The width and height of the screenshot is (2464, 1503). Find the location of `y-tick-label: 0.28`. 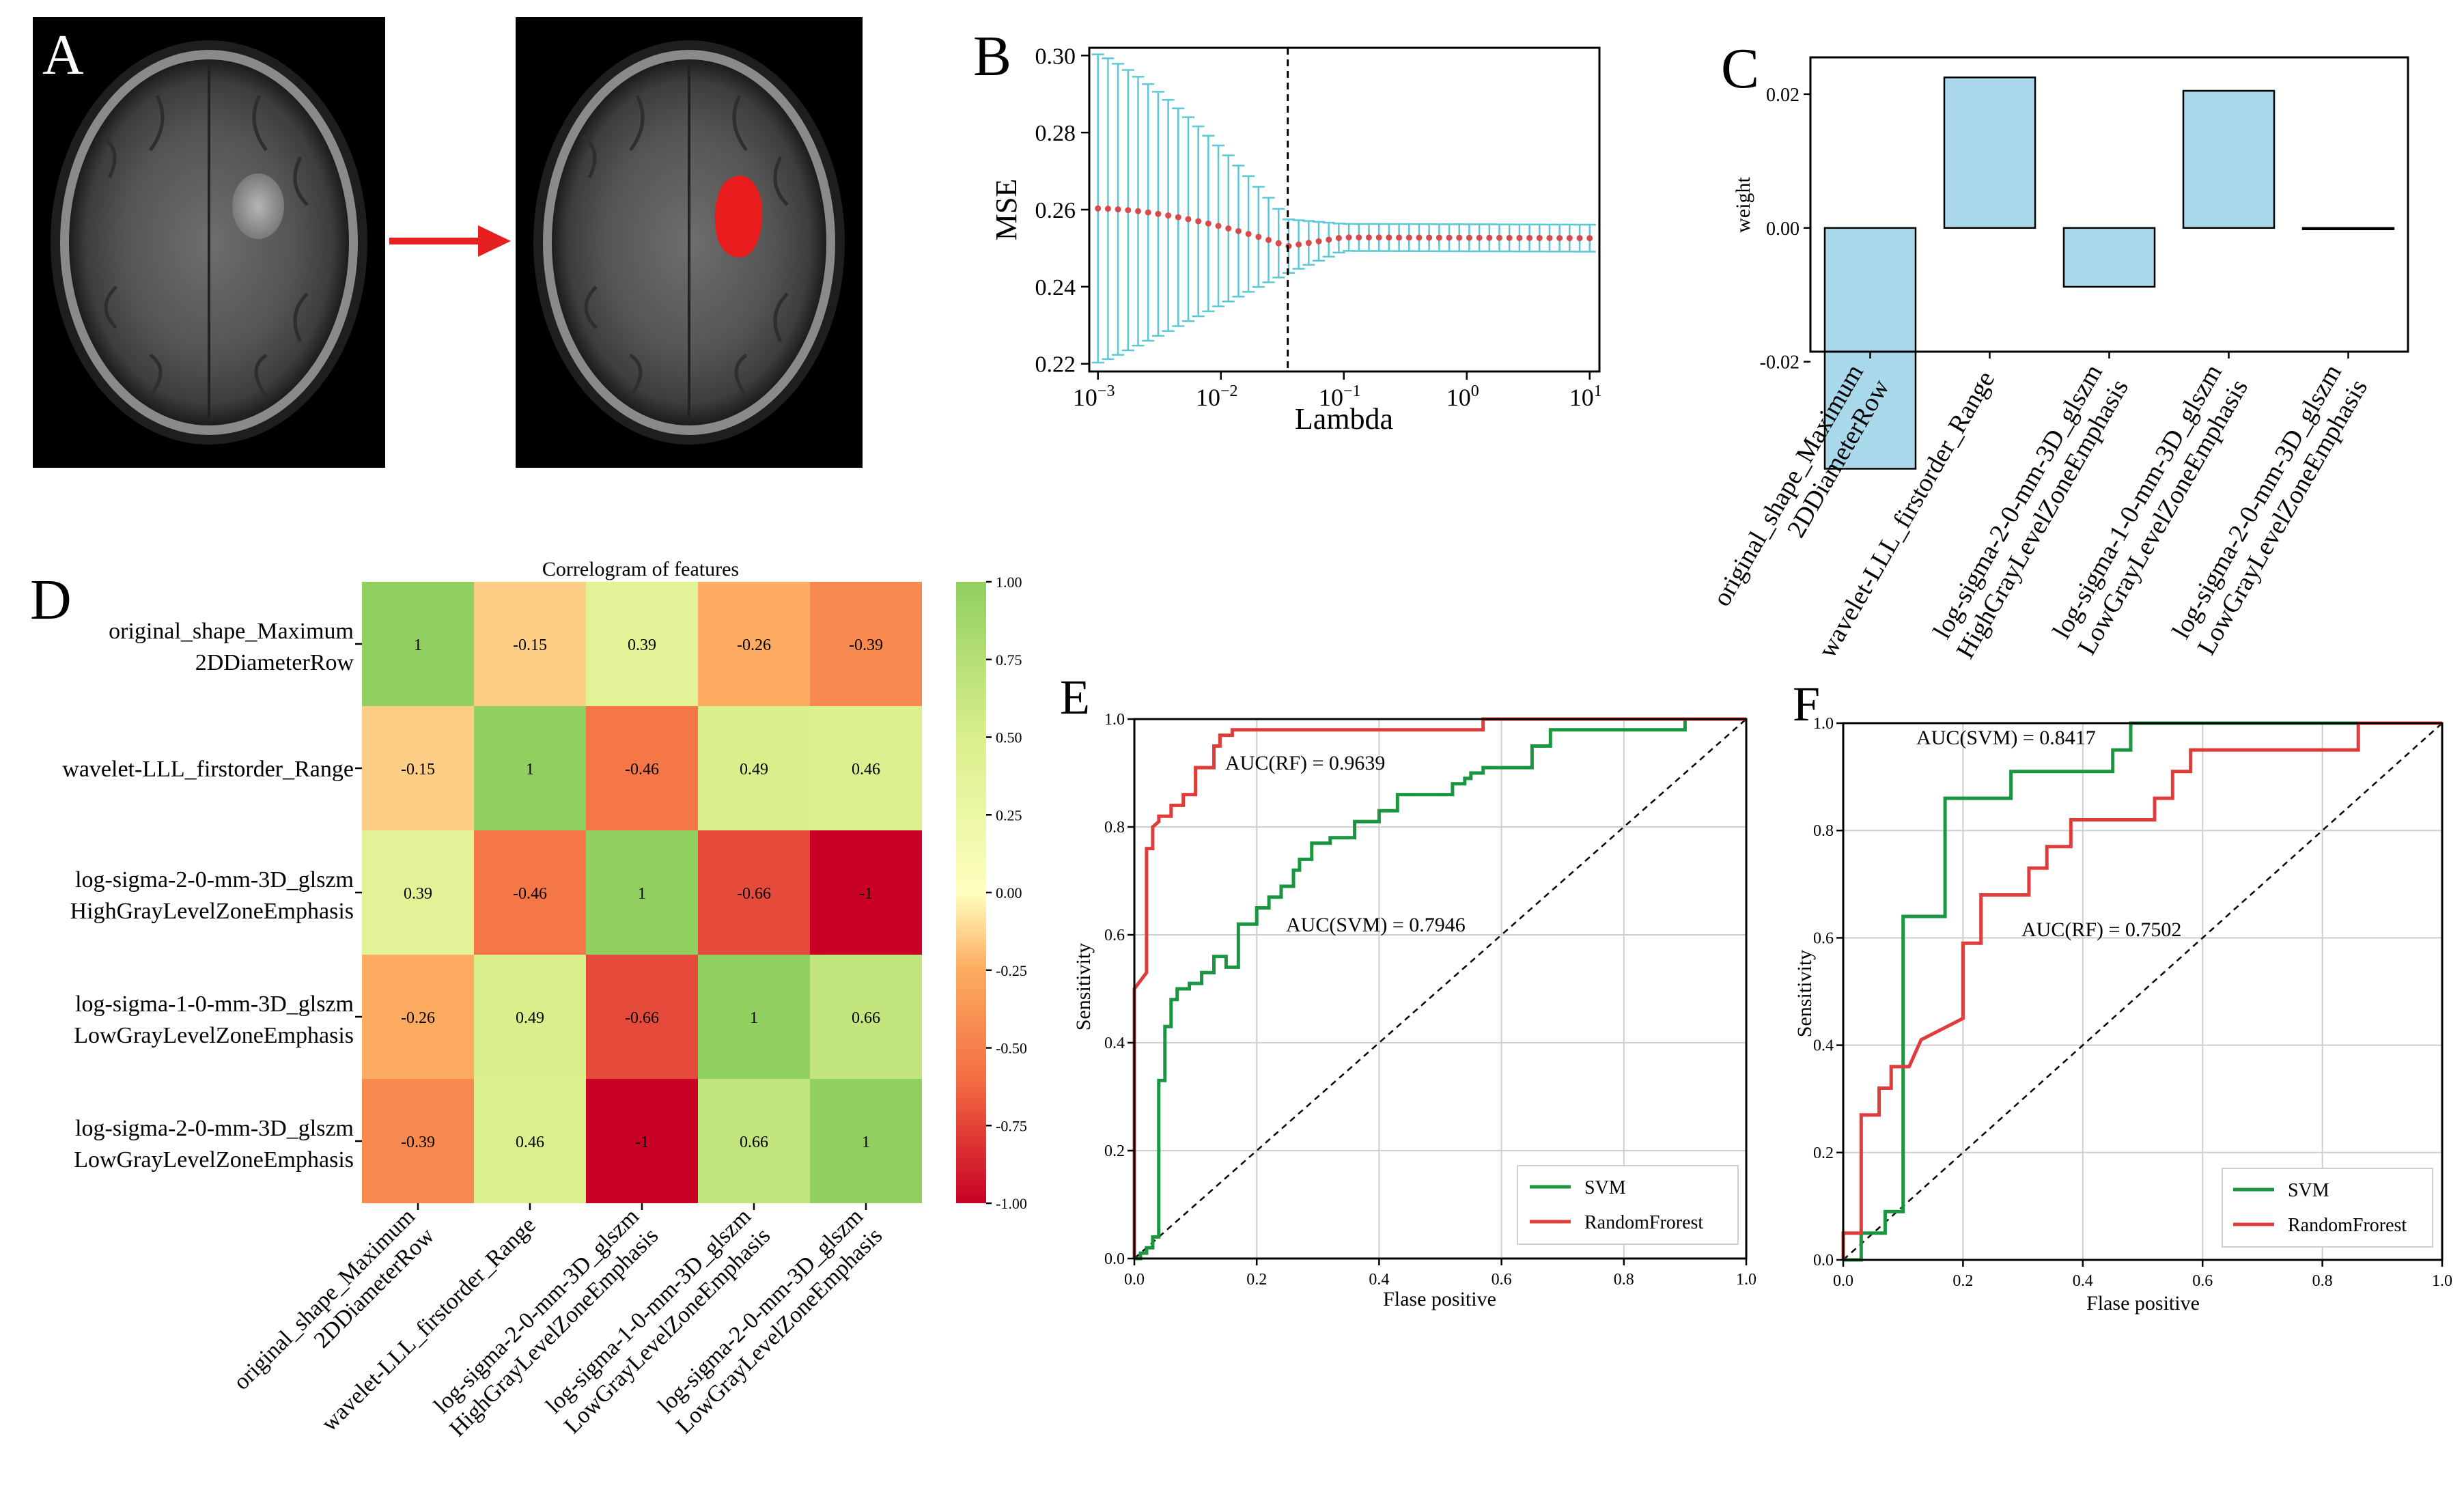

y-tick-label: 0.28 is located at coordinates (1055, 134).